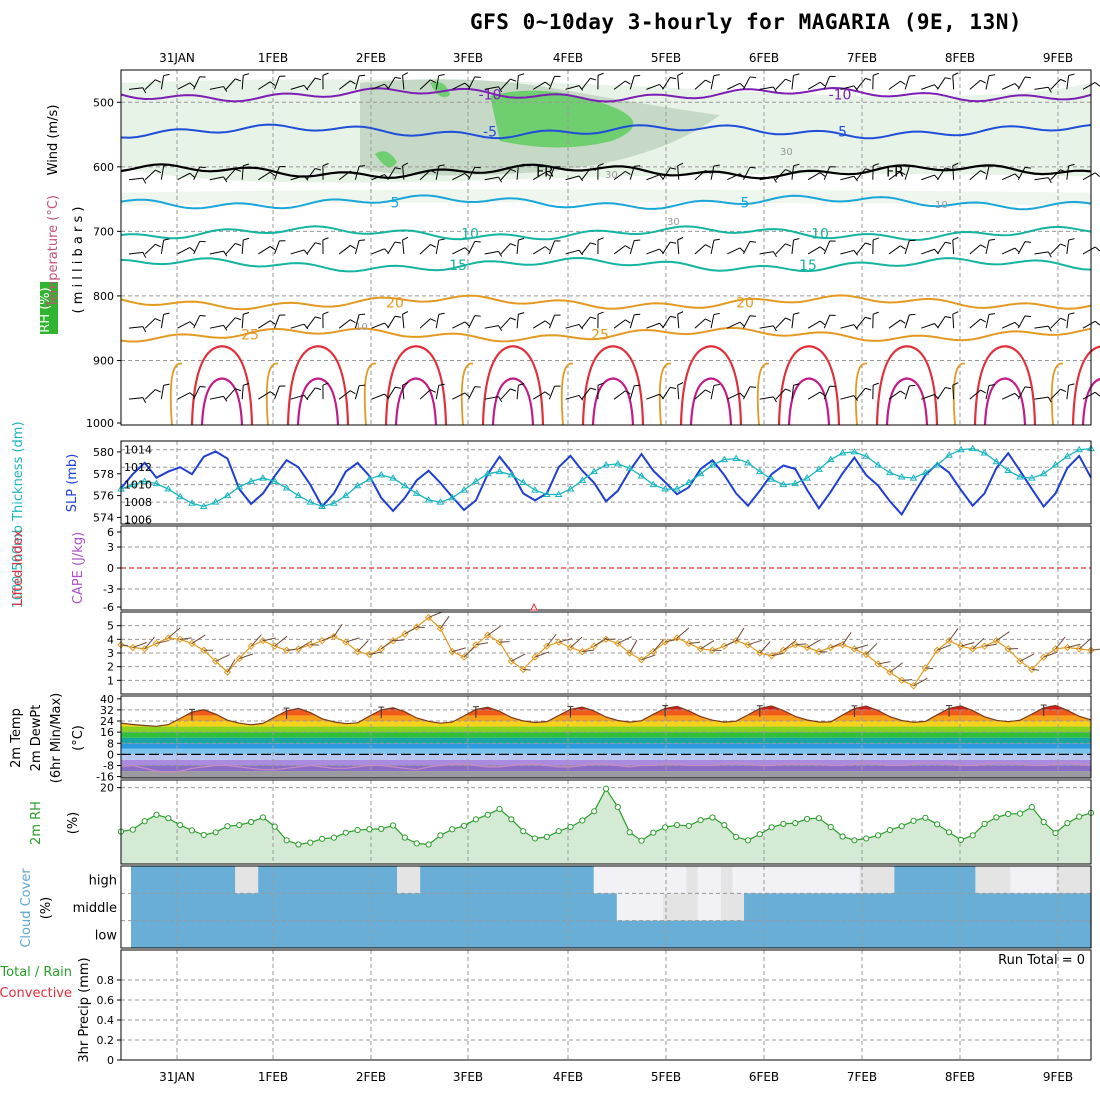 This screenshot has width=1100, height=1100. I want to click on run-total: Run Total = 0, so click(1041, 960).